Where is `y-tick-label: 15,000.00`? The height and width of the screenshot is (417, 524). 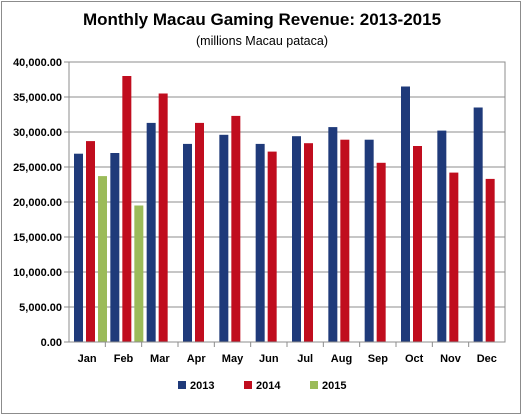
y-tick-label: 15,000.00 is located at coordinates (37, 238).